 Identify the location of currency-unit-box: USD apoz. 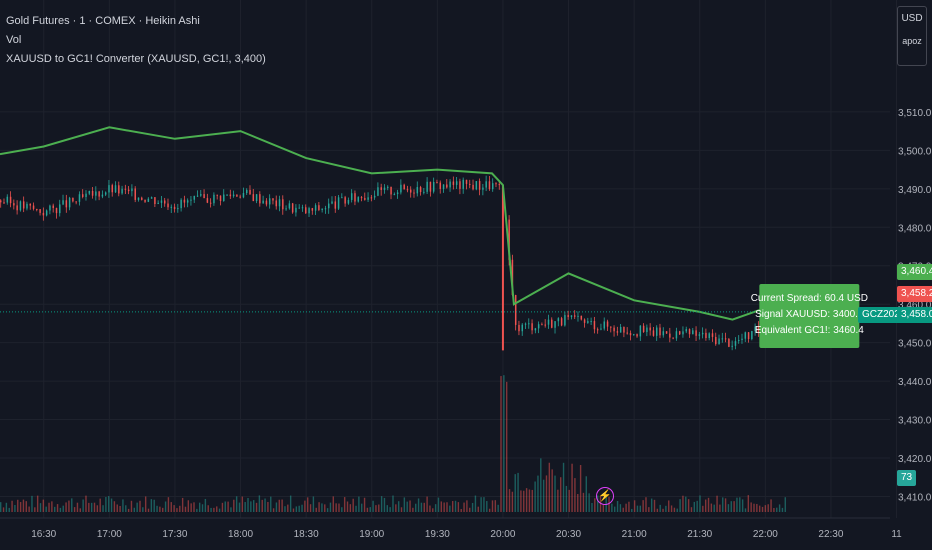
(912, 36).